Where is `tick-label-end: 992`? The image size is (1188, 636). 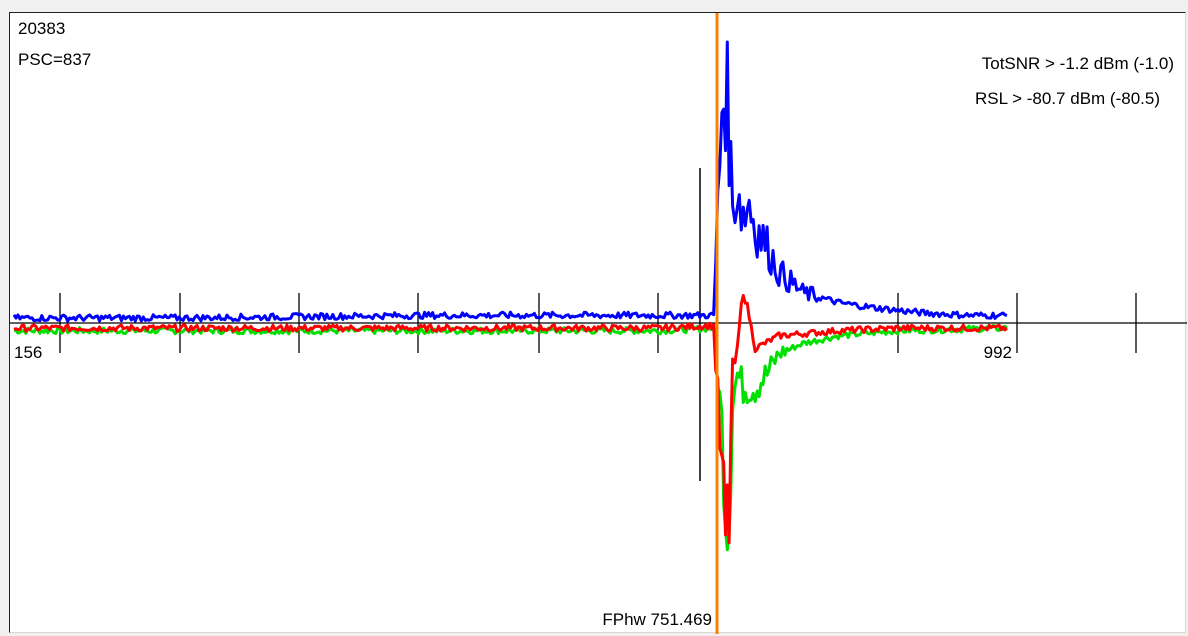 tick-label-end: 992 is located at coordinates (998, 352).